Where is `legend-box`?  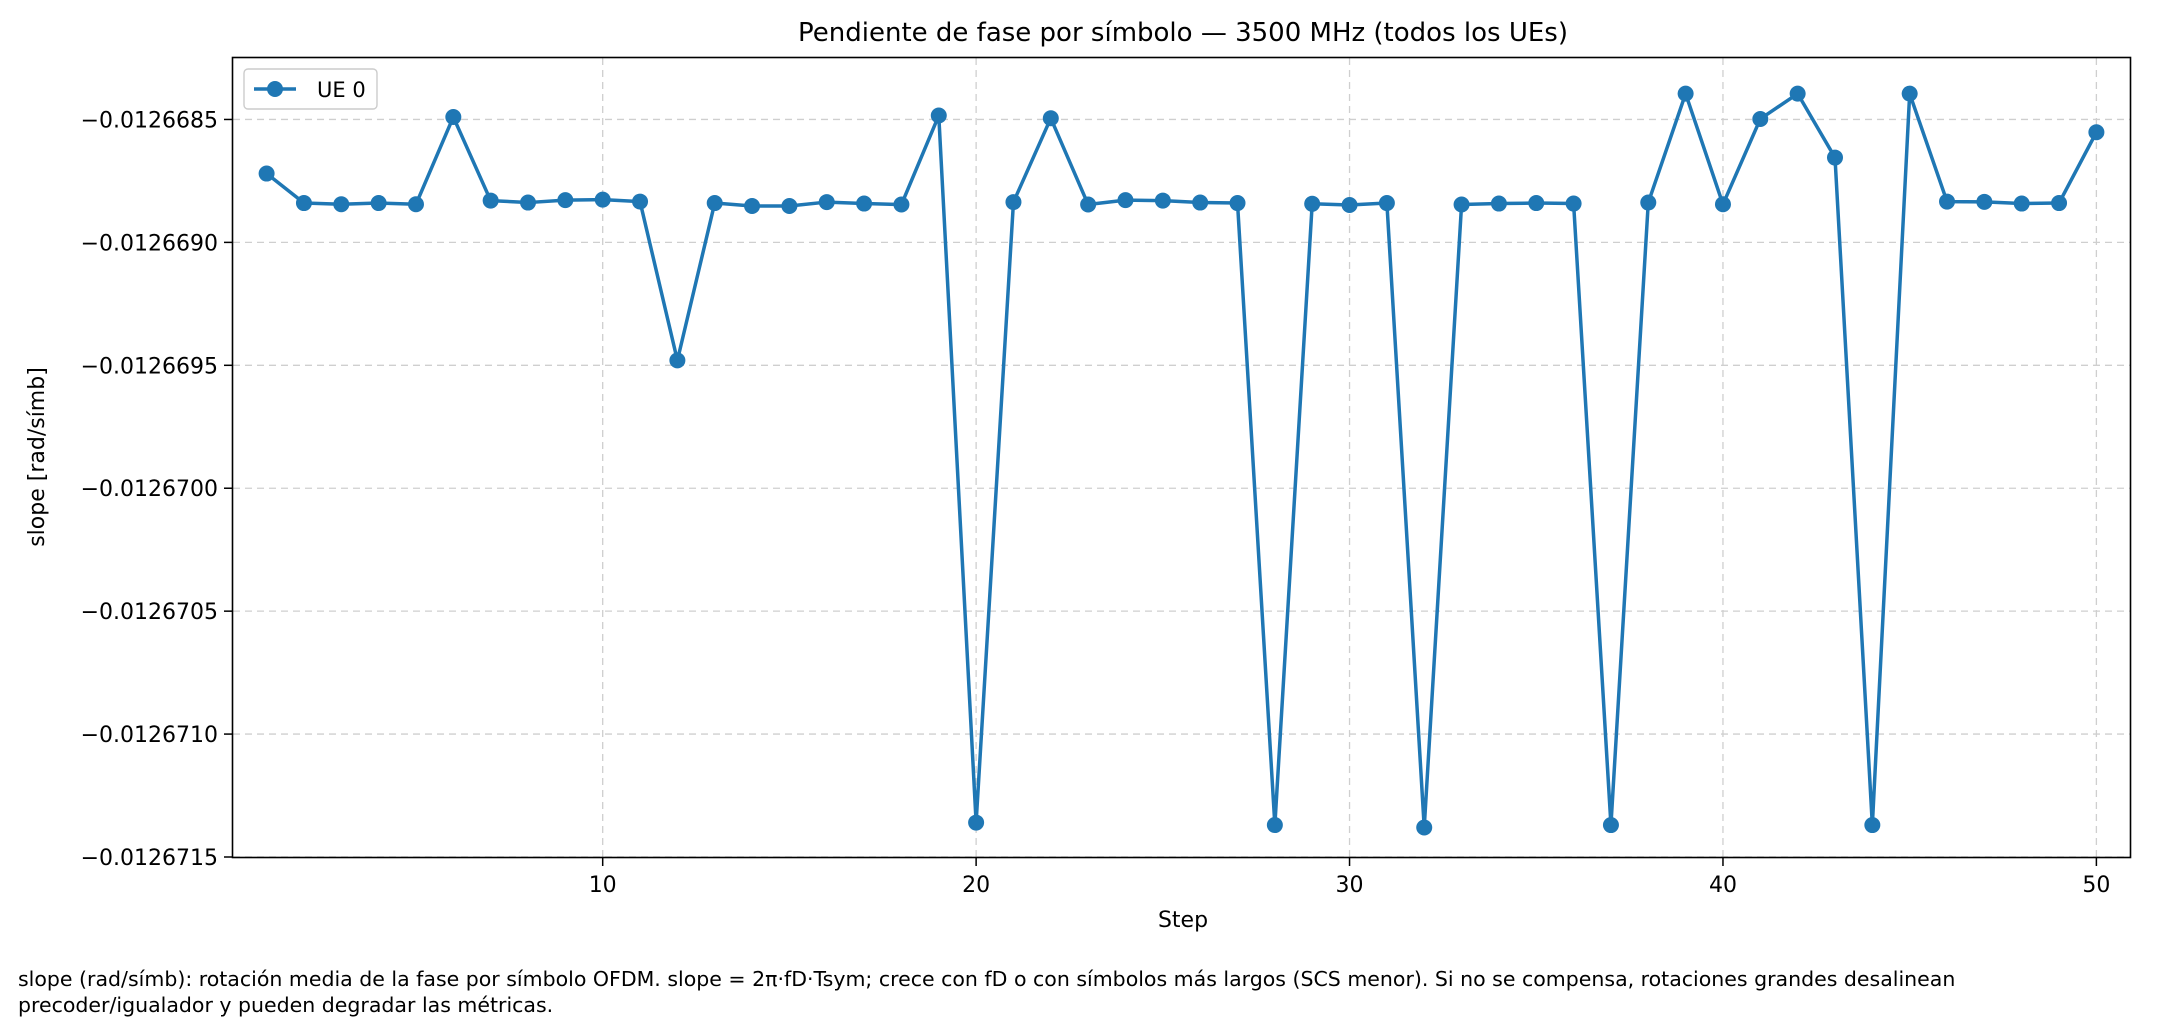
legend-box is located at coordinates (310, 89).